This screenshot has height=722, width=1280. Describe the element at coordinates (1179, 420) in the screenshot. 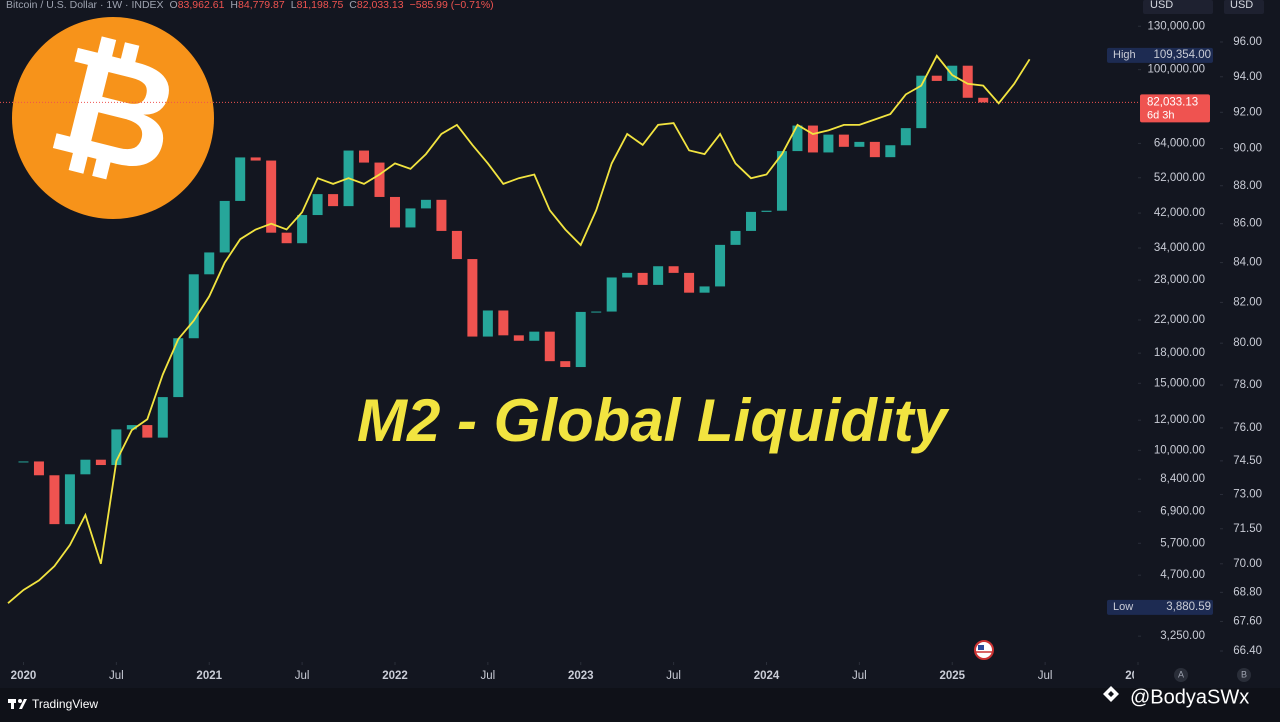

I see `y-tick-label: 12,000.00` at that location.